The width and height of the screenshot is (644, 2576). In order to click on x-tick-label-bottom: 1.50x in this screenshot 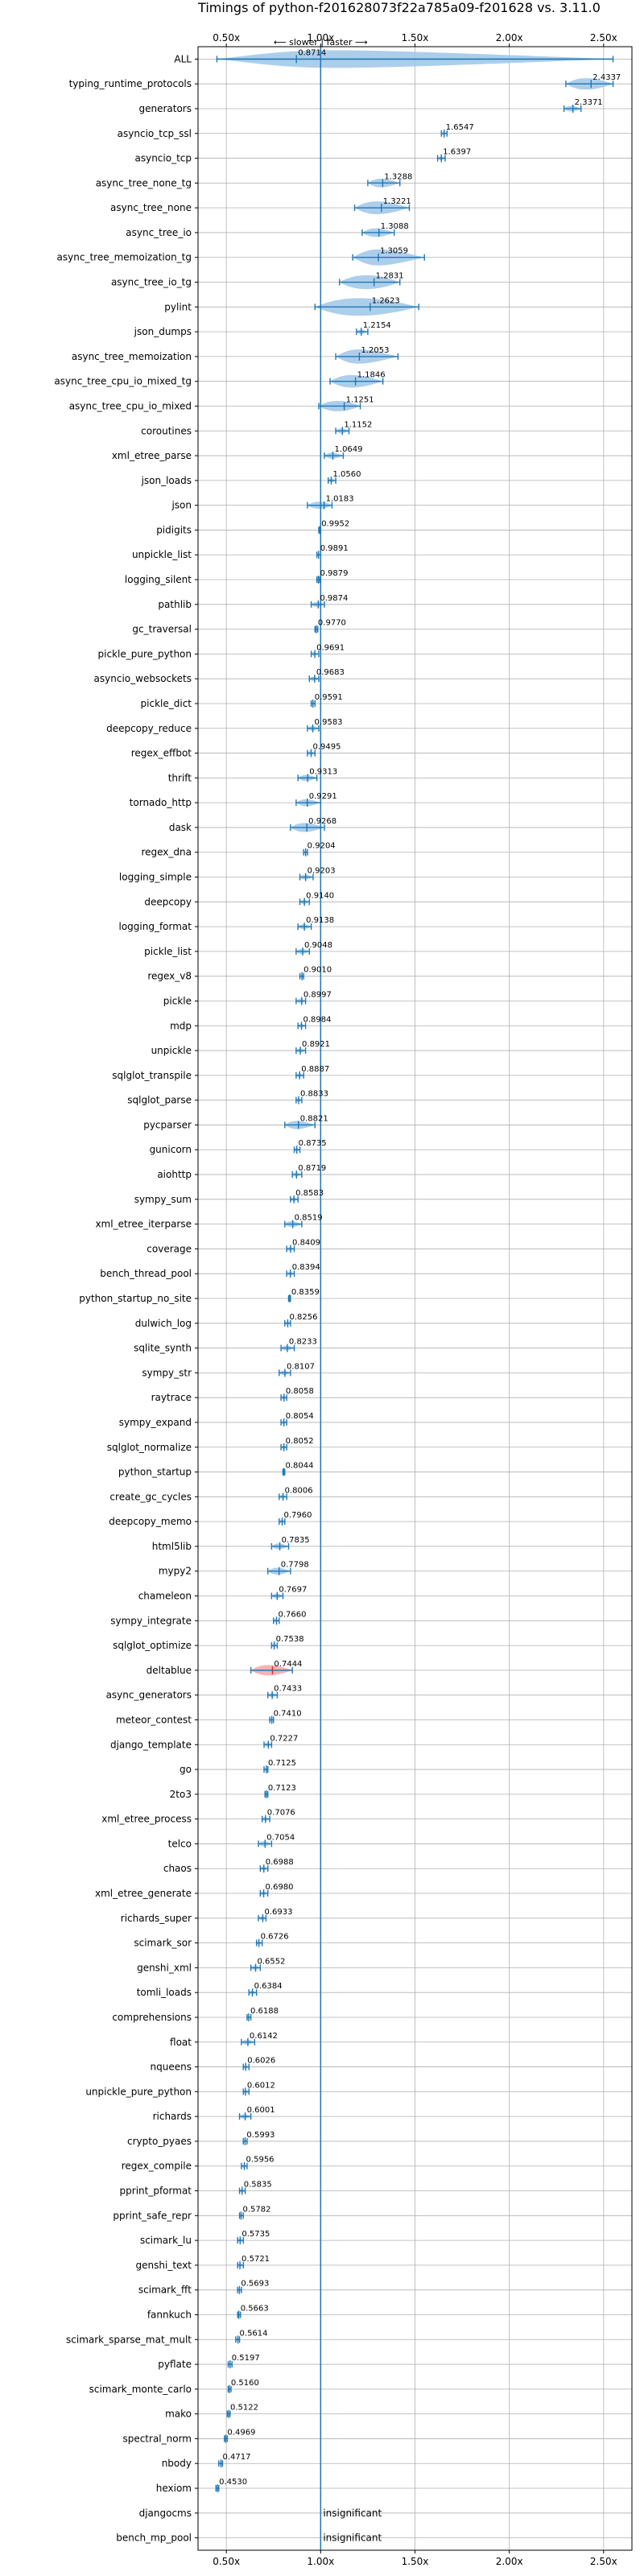, I will do `click(415, 2561)`.